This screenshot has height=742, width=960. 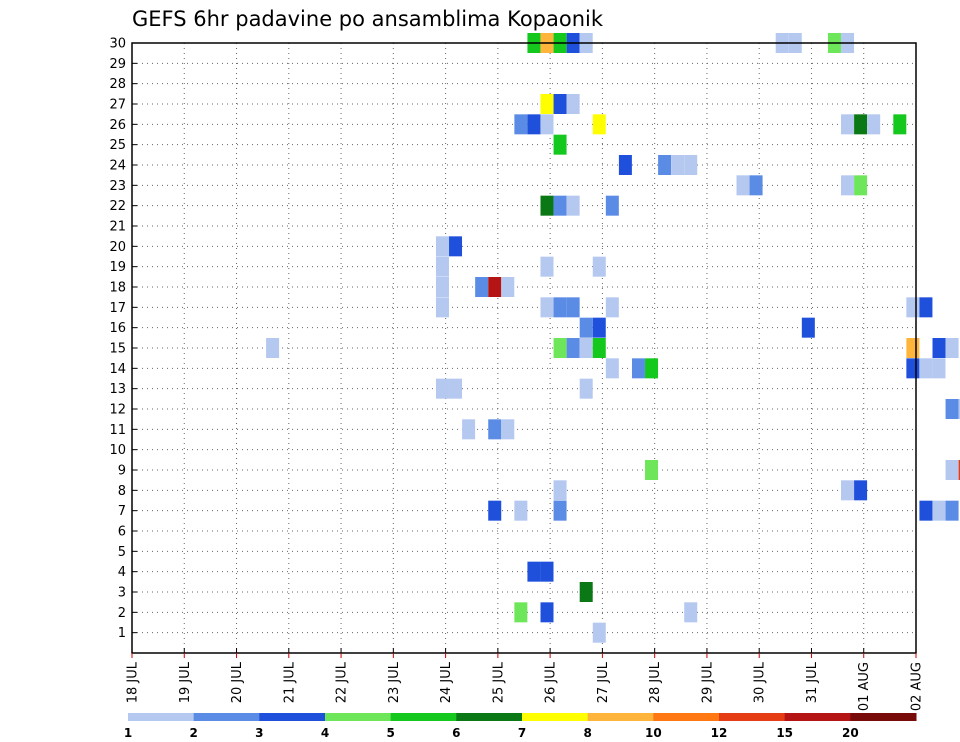 I want to click on y-tick-label: 9, so click(x=122, y=471).